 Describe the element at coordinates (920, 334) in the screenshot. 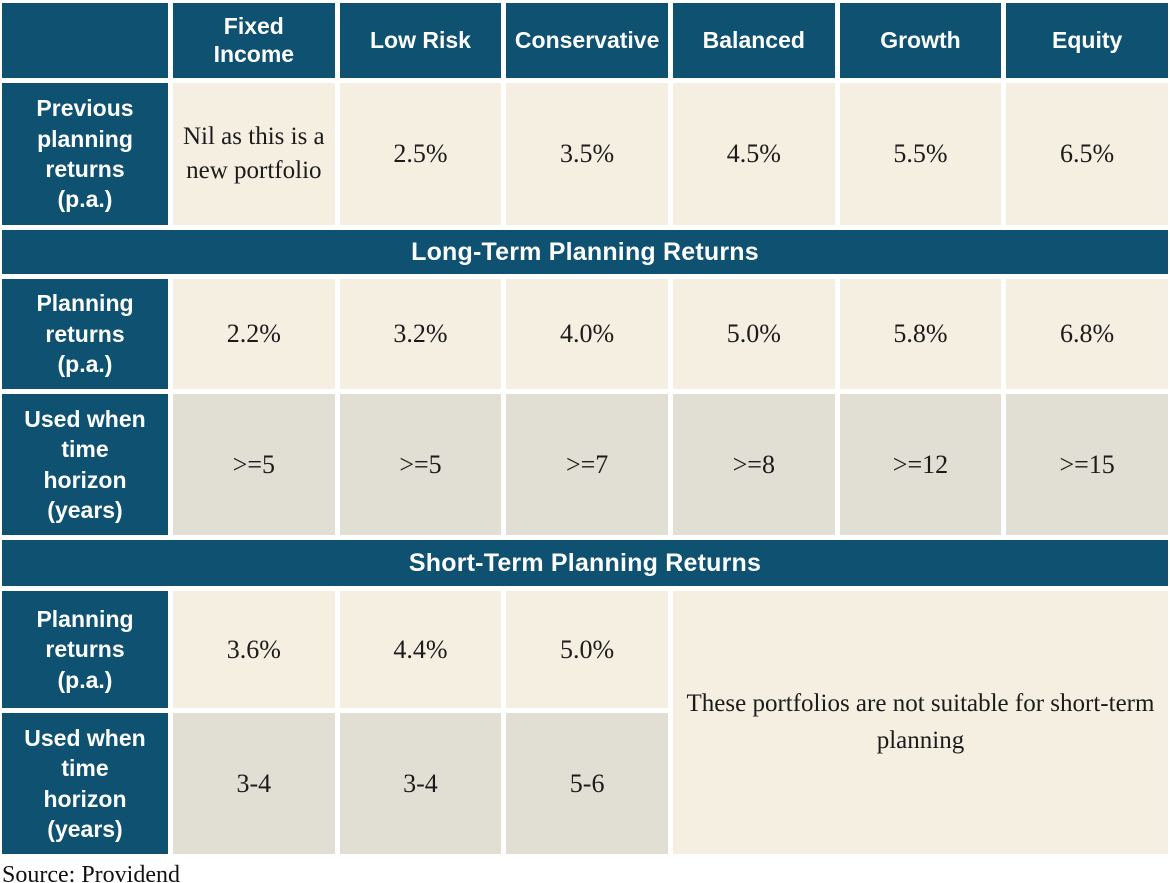

I see `cell-lt-planning-growth: 5.8%` at that location.